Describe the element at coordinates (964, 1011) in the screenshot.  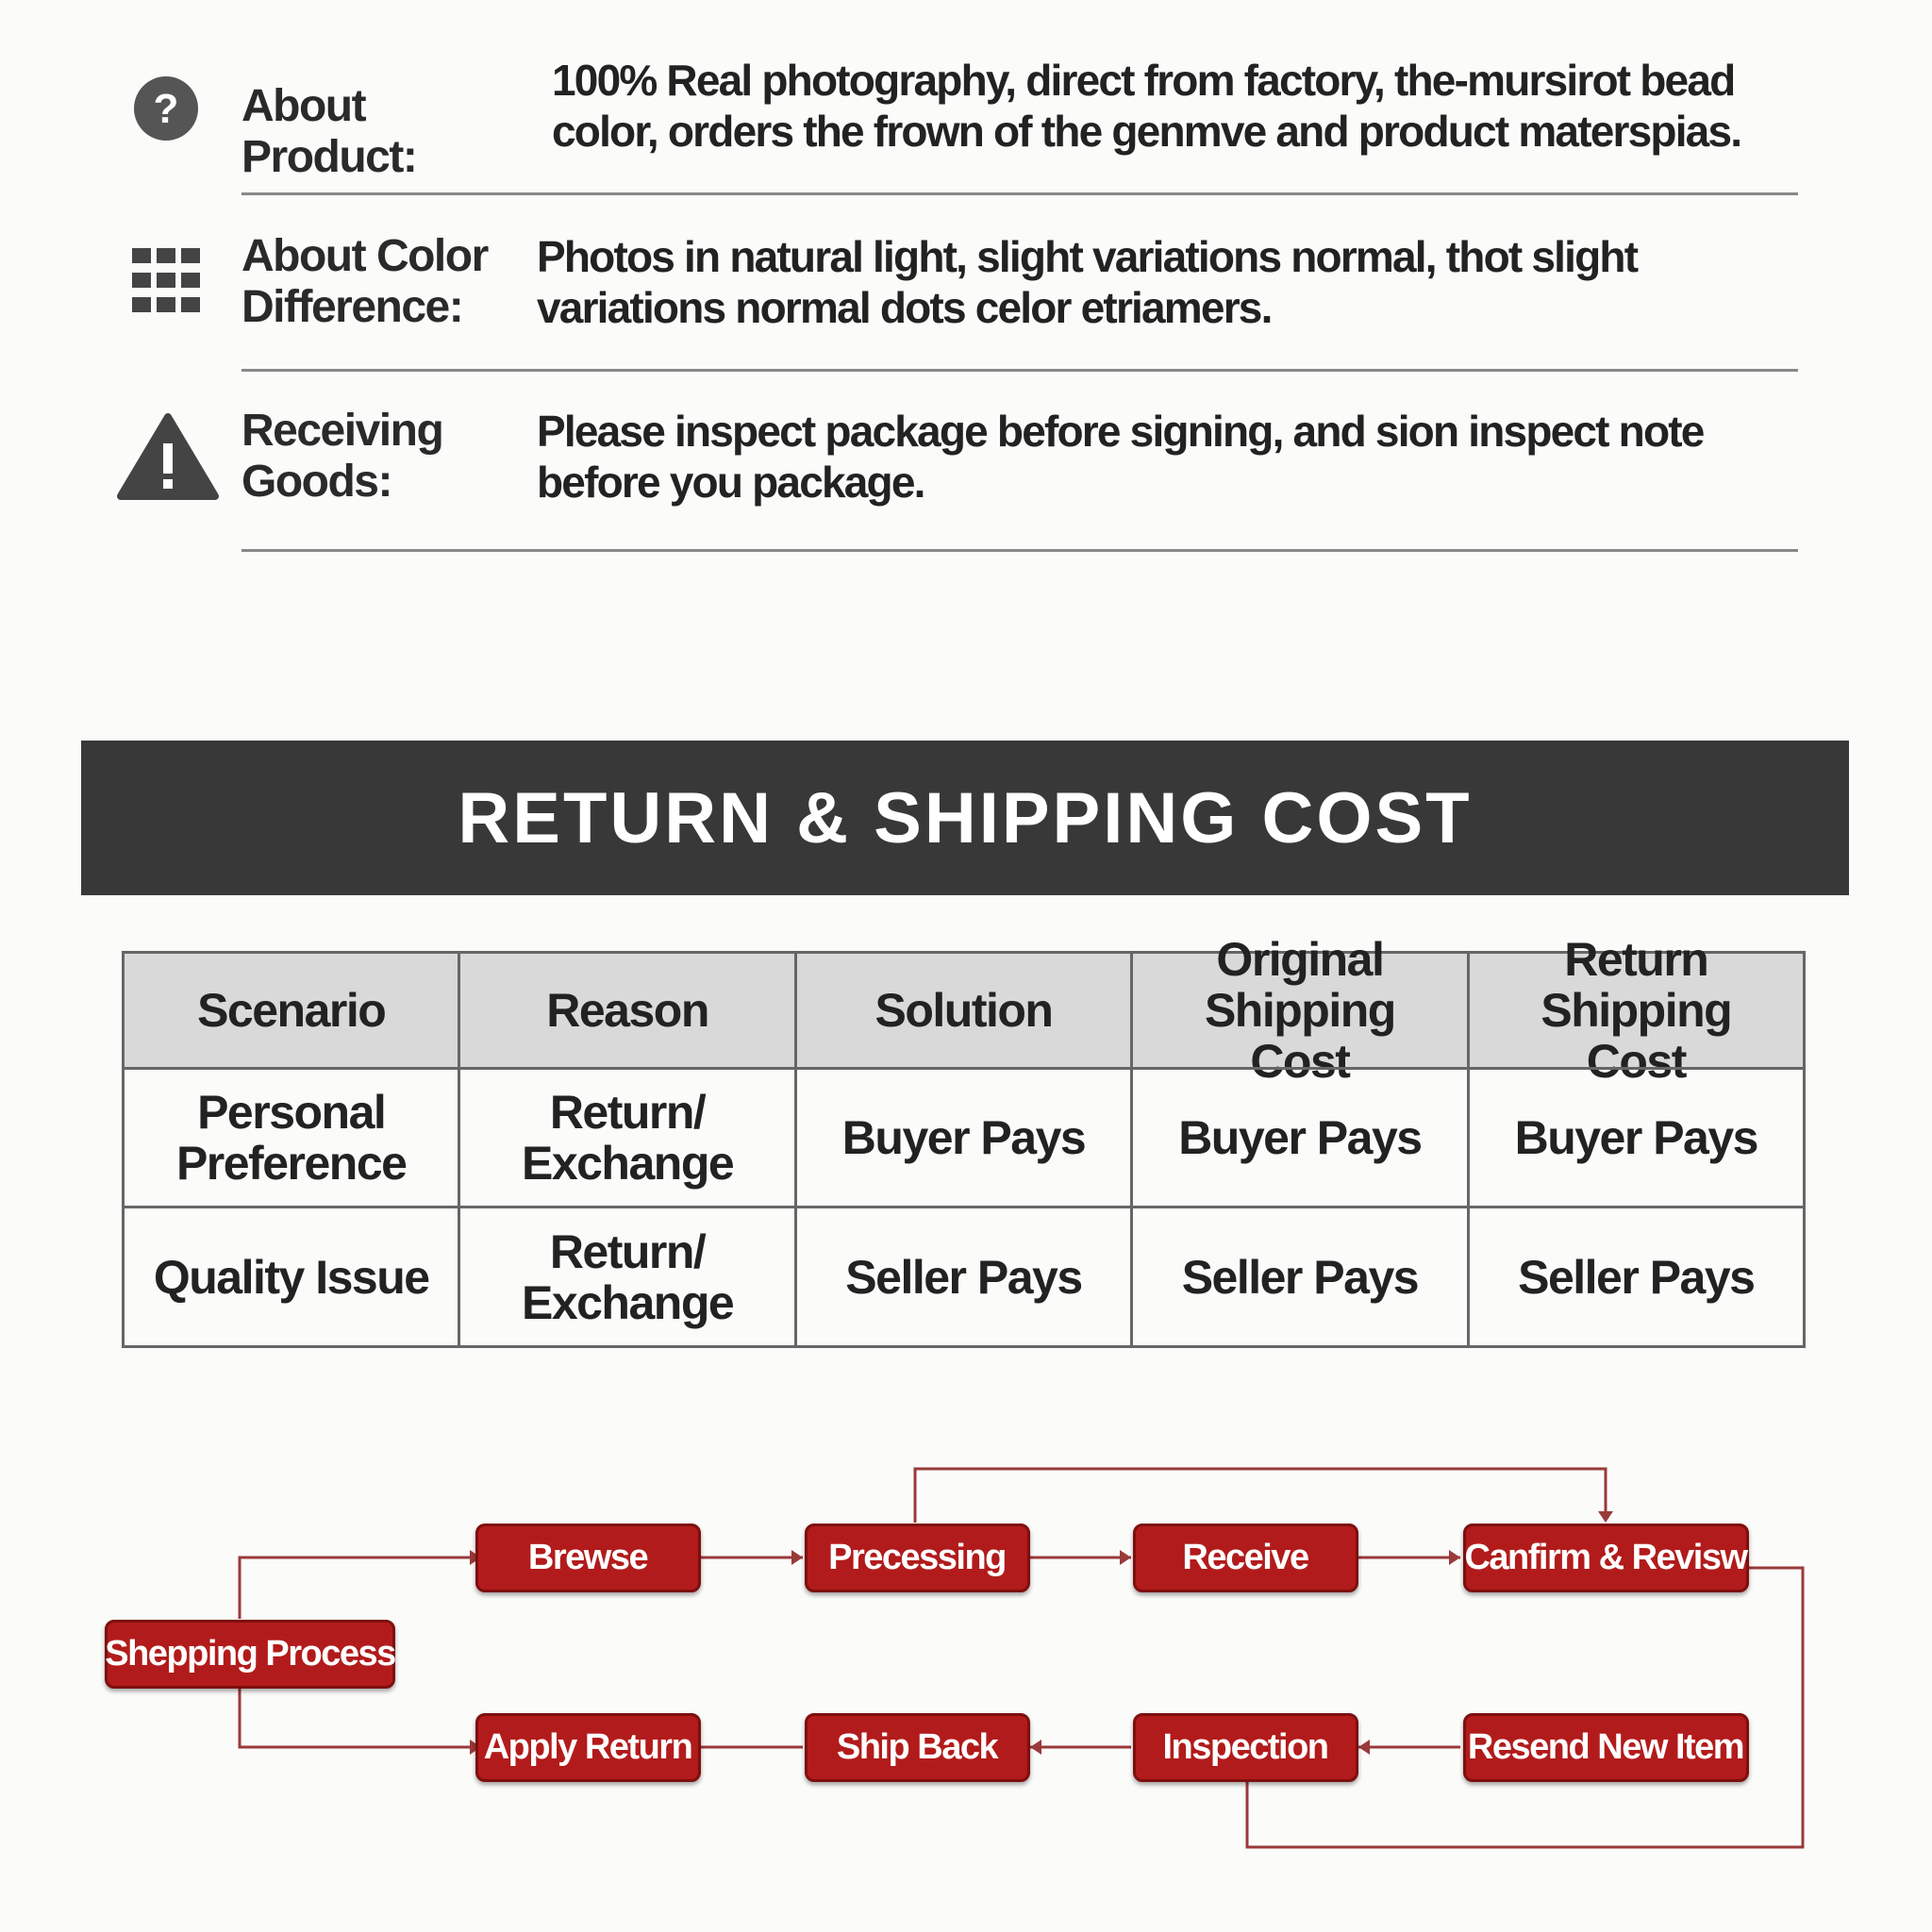
I see `table-header: Solution` at that location.